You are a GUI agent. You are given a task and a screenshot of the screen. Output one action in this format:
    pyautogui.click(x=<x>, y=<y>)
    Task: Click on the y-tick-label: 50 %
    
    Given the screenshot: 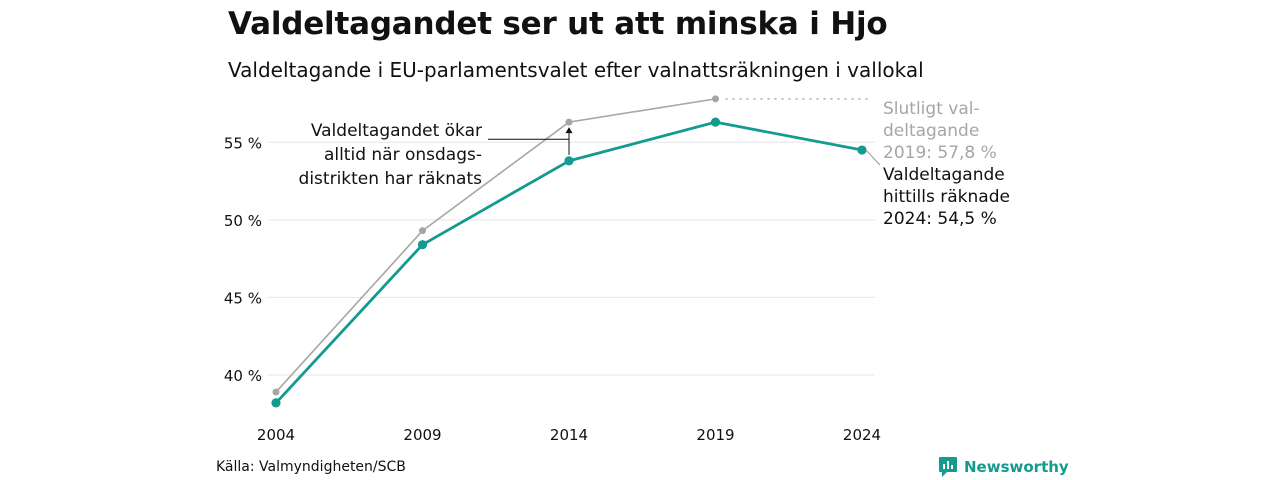 What is the action you would take?
    pyautogui.click(x=243, y=221)
    